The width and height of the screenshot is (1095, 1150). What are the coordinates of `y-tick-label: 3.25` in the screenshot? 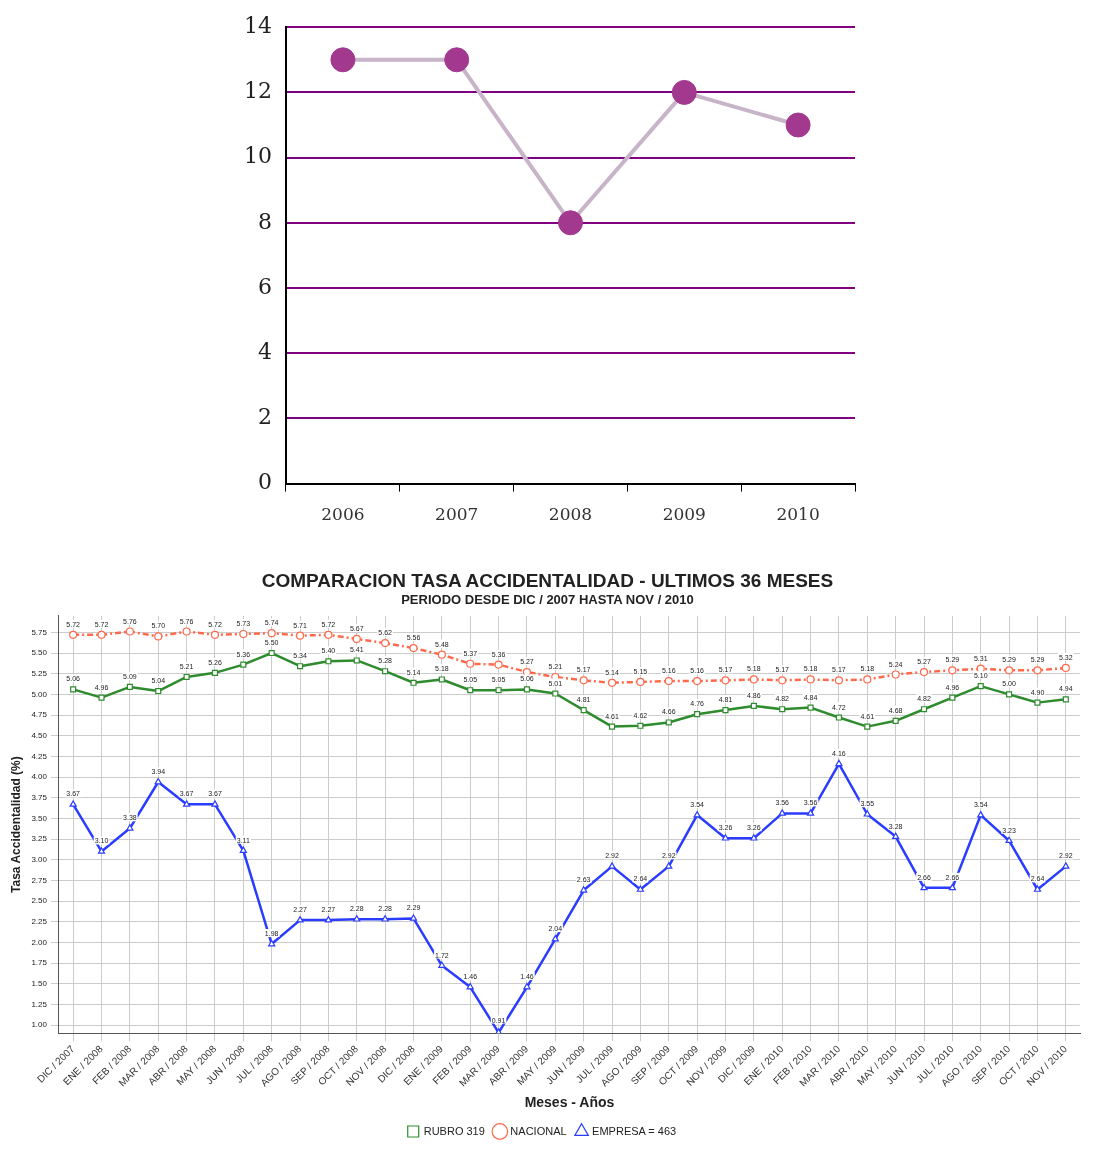 It's located at (39, 839).